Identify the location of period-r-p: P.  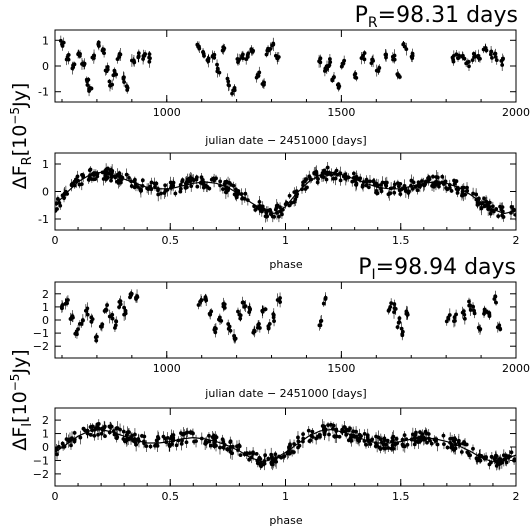
(361, 15).